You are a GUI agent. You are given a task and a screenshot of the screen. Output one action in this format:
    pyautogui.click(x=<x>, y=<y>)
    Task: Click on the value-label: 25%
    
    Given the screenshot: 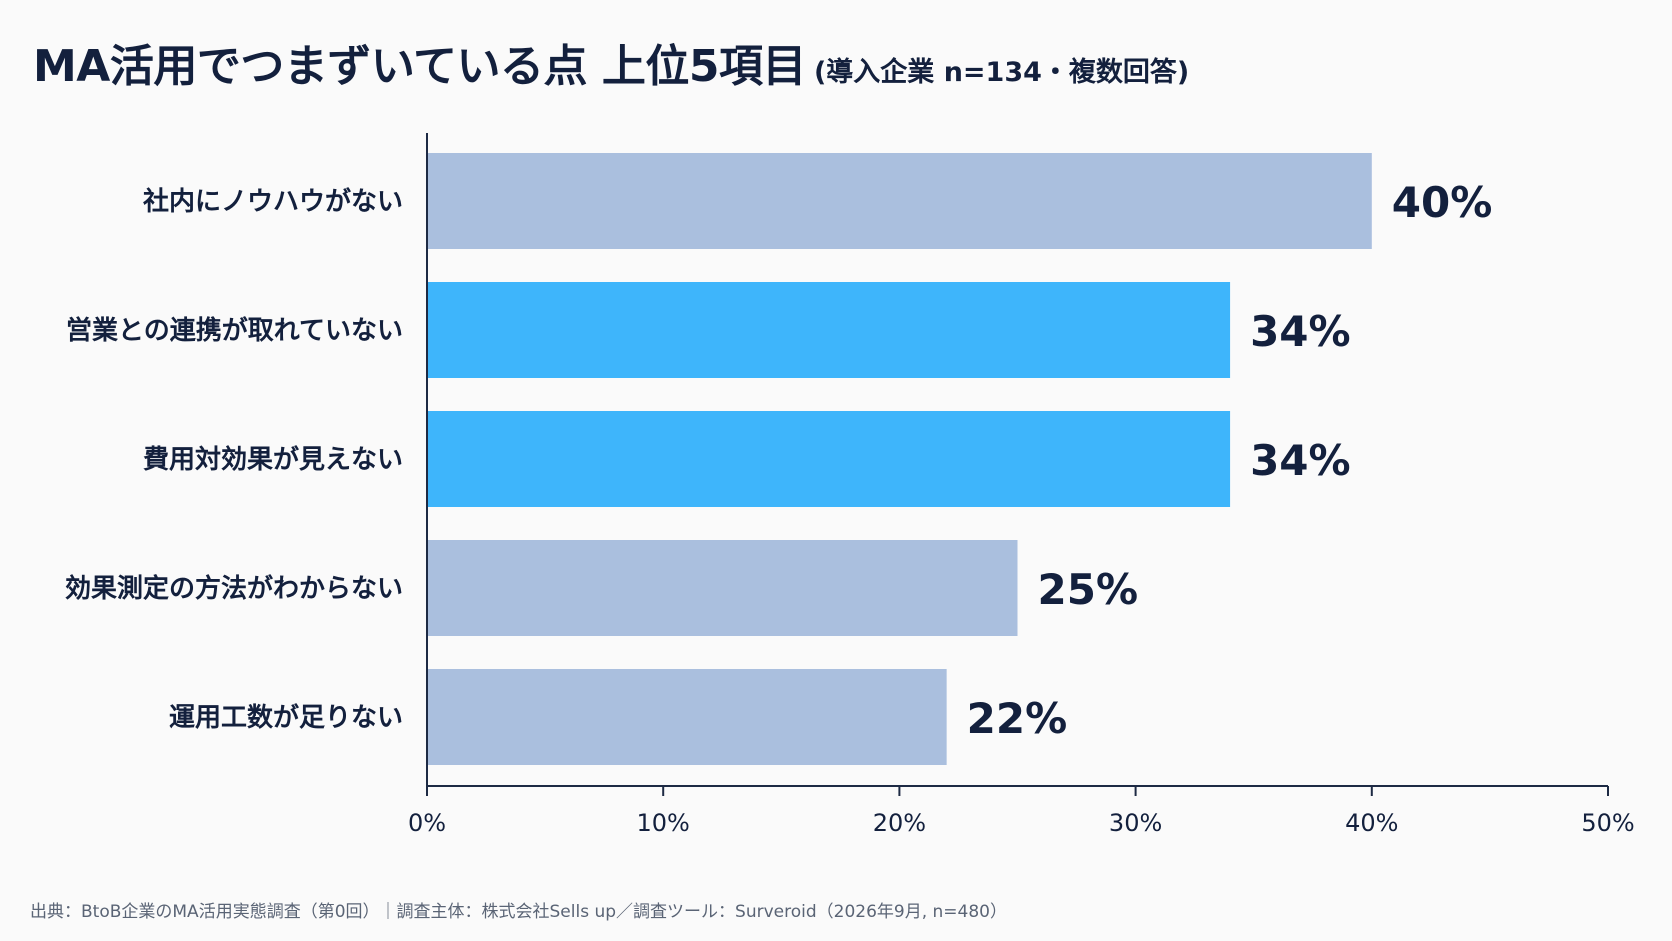 What is the action you would take?
    pyautogui.click(x=1088, y=589)
    